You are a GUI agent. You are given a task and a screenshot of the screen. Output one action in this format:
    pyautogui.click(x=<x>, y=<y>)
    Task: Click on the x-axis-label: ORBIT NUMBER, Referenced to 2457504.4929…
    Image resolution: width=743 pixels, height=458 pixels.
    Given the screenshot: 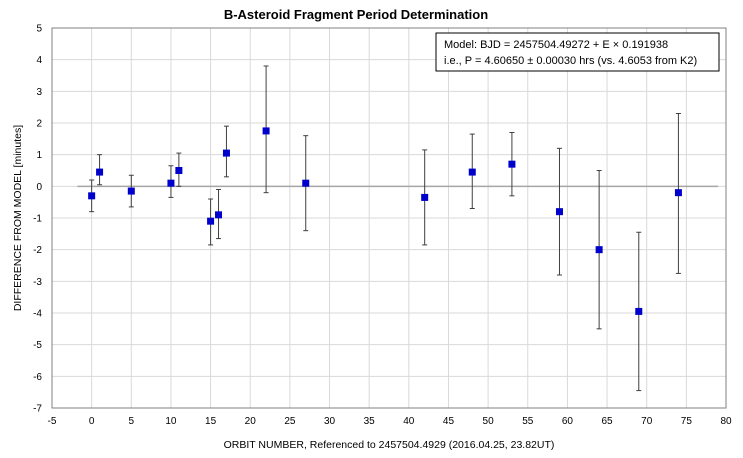 What is the action you would take?
    pyautogui.click(x=389, y=445)
    